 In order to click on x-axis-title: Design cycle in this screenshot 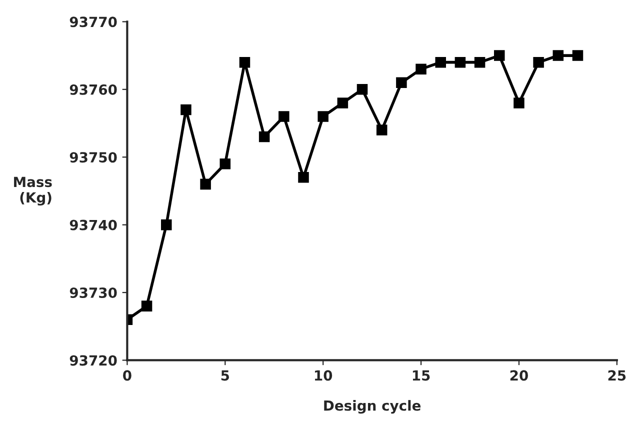, I will do `click(372, 407)`.